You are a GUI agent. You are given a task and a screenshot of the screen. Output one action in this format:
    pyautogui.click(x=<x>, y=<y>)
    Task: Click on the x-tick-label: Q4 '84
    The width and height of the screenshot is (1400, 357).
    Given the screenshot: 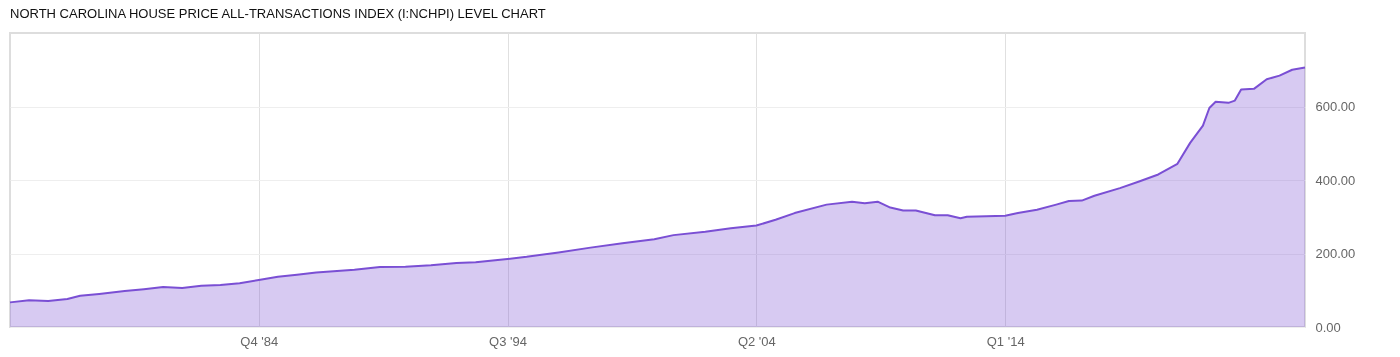 What is the action you would take?
    pyautogui.click(x=259, y=341)
    